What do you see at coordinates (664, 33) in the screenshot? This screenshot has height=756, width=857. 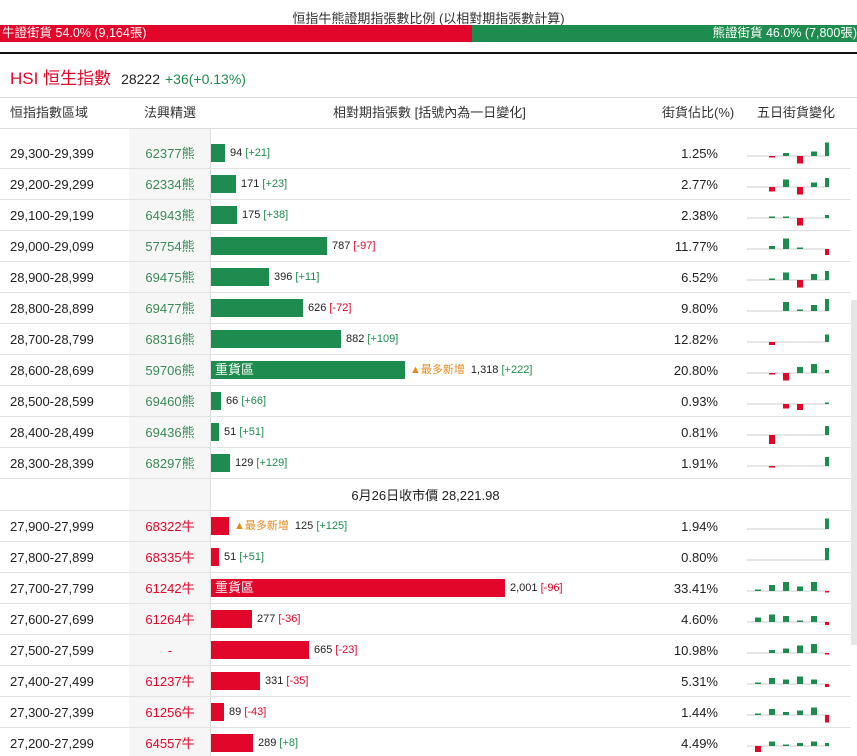 I see `bear-ratio-segment: 熊證街貨 46.0% (7,800張)` at bounding box center [664, 33].